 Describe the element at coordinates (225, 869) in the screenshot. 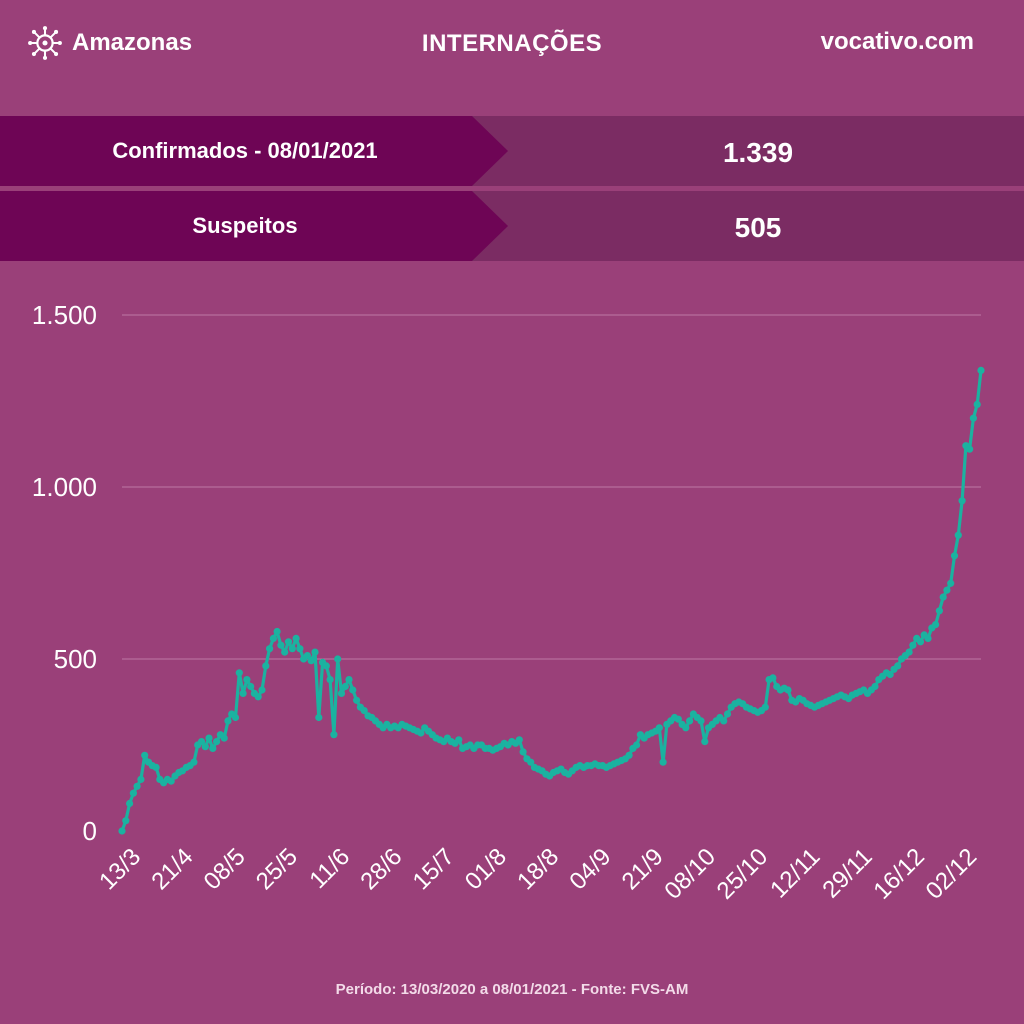

I see `x-tick-label: 08/5` at that location.